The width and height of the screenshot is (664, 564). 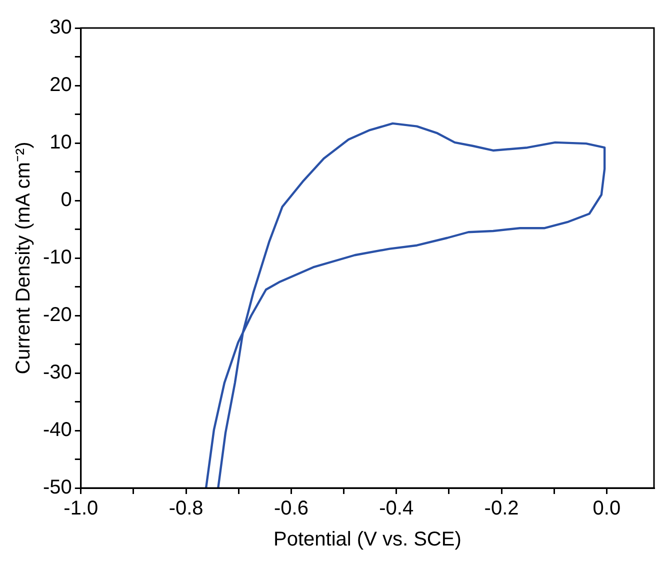 I want to click on y-tick-label: 20, so click(x=61, y=85).